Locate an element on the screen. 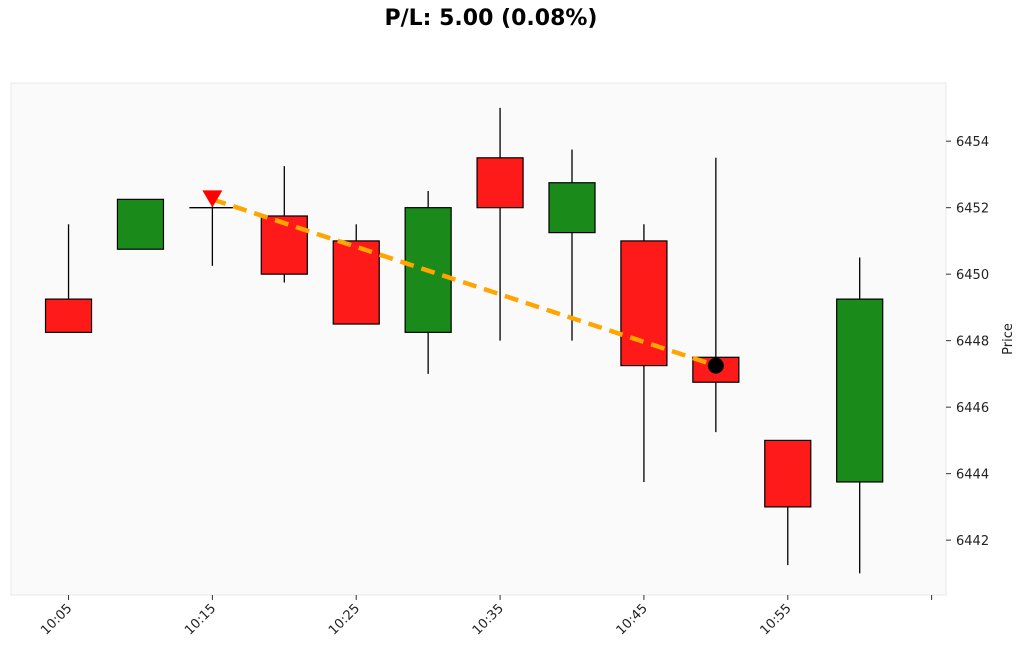 Image resolution: width=1024 pixels, height=656 pixels. y-axis: 6442 6444 6446 6448 6450 6452 6454 is located at coordinates (967, 342).